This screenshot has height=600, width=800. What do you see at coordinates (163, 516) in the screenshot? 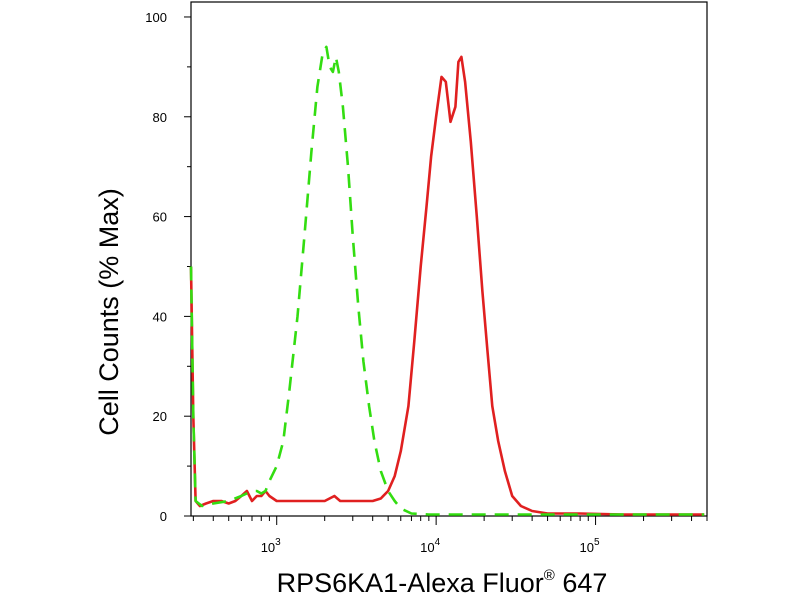
I see `y-tick-label: 0` at bounding box center [163, 516].